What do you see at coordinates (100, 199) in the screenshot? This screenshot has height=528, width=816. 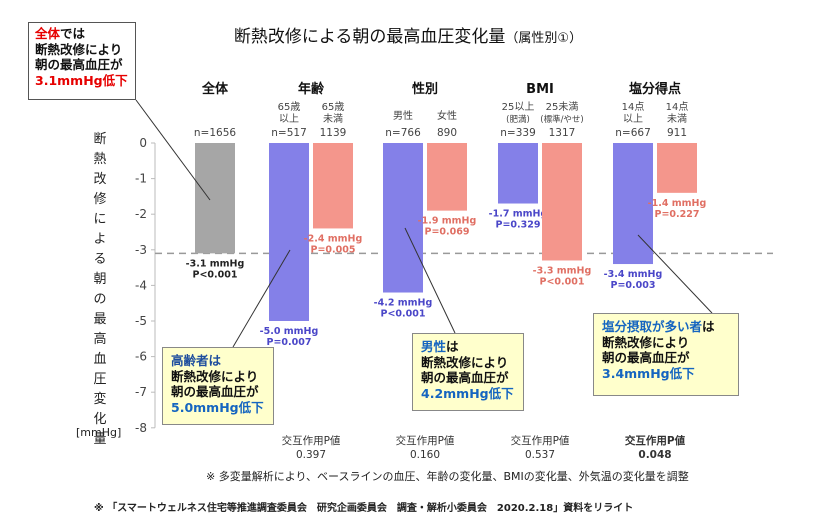 I see `y-axis-label-char: 修` at bounding box center [100, 199].